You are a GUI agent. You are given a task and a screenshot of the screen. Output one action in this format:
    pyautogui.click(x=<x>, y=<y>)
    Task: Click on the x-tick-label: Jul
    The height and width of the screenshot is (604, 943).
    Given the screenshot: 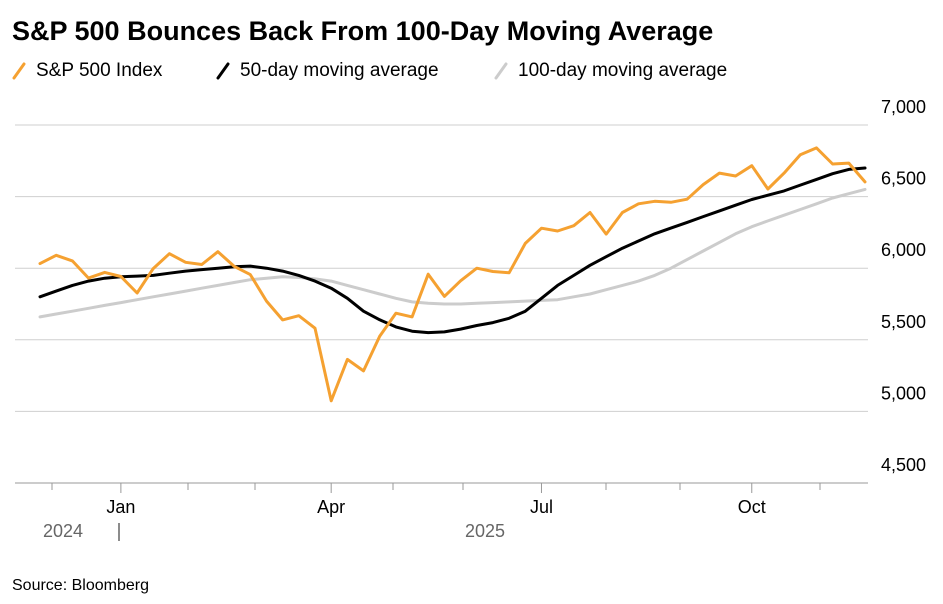 What is the action you would take?
    pyautogui.click(x=541, y=507)
    